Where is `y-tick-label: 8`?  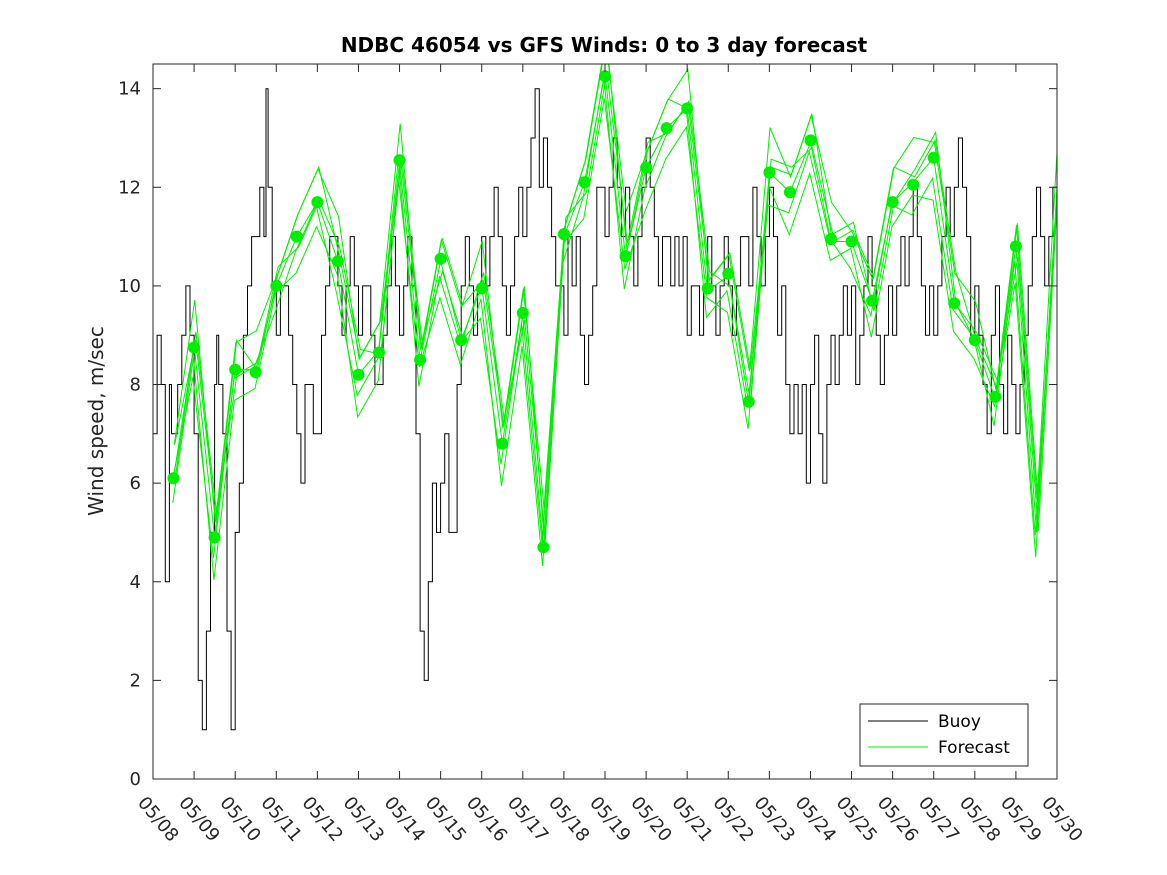
y-tick-label: 8 is located at coordinates (135, 385).